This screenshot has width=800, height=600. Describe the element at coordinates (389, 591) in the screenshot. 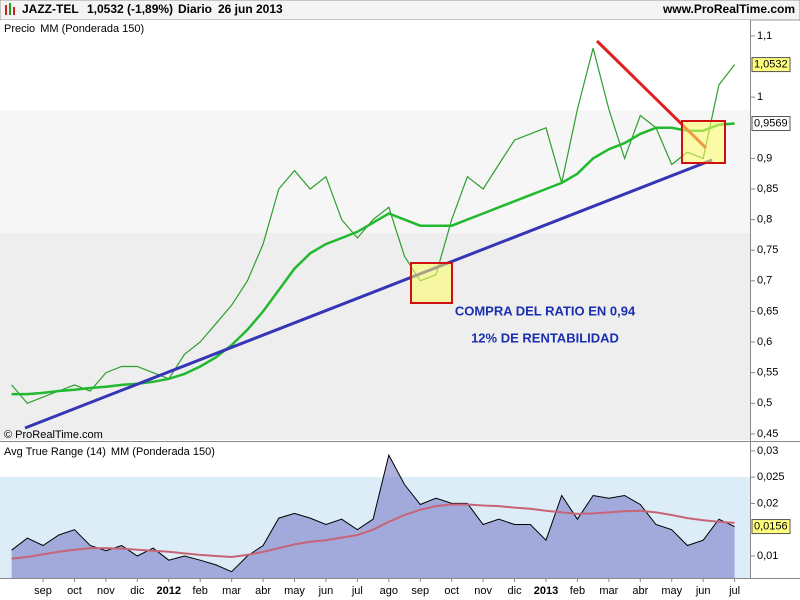

I see `x-tick-label: ago` at that location.